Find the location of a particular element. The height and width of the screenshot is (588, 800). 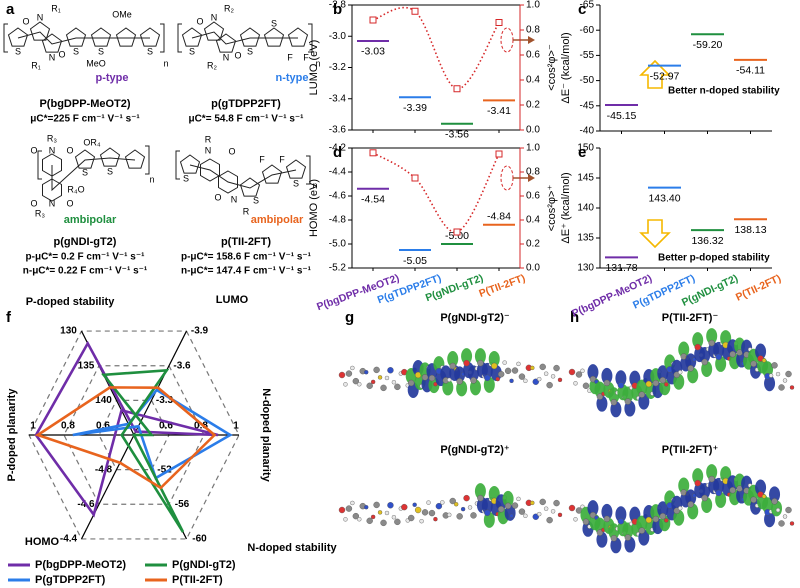

bracket is located at coordinates (245, 38).